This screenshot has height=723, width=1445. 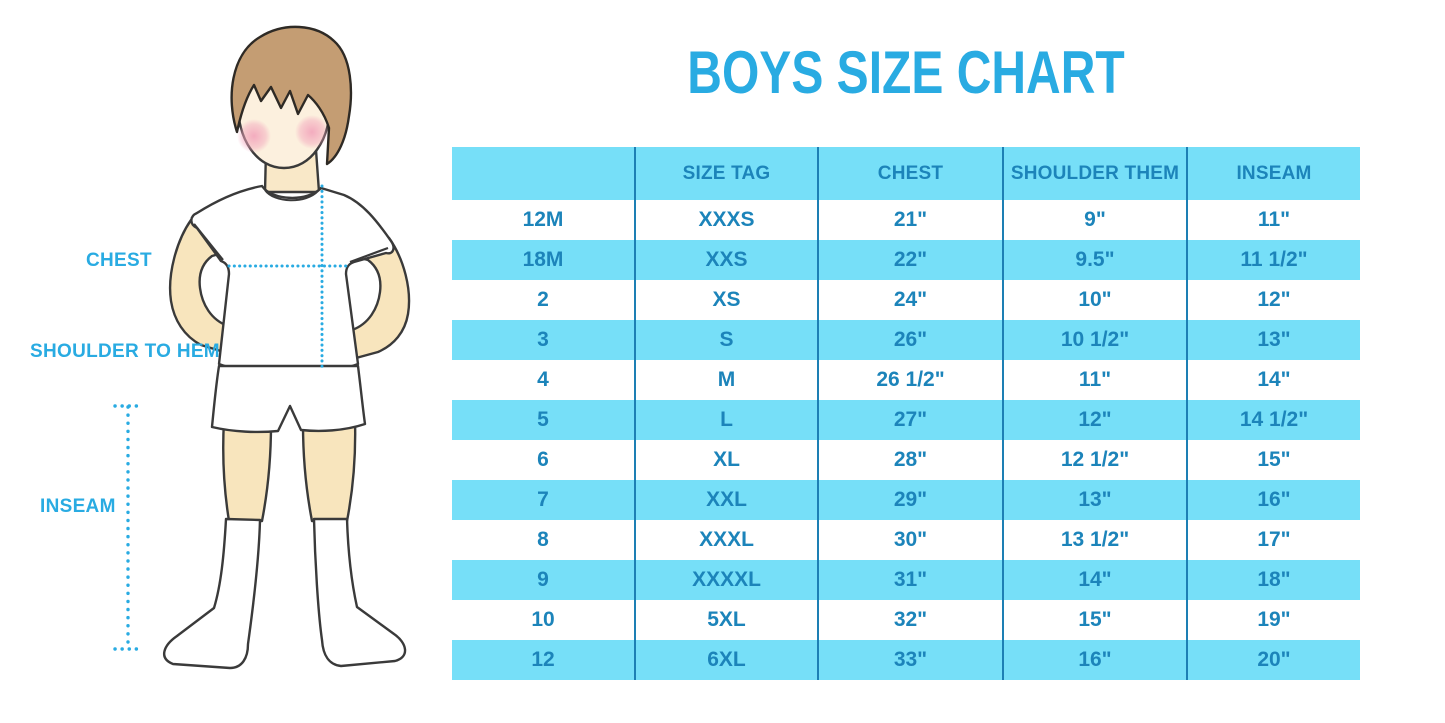 What do you see at coordinates (543, 420) in the screenshot?
I see `row-size-label: 5` at bounding box center [543, 420].